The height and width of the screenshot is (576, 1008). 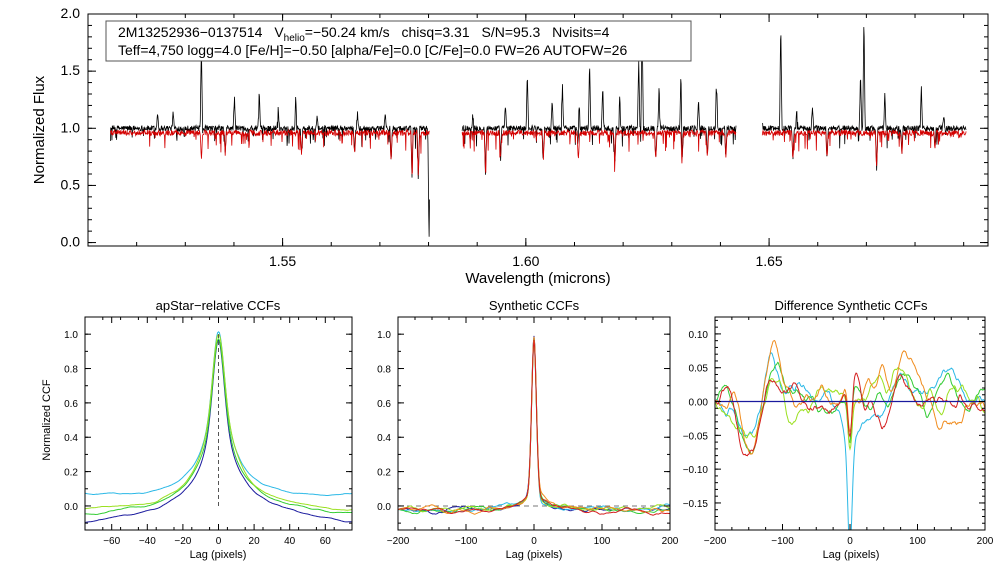 I want to click on x-tick-label: −60, so click(x=111, y=541).